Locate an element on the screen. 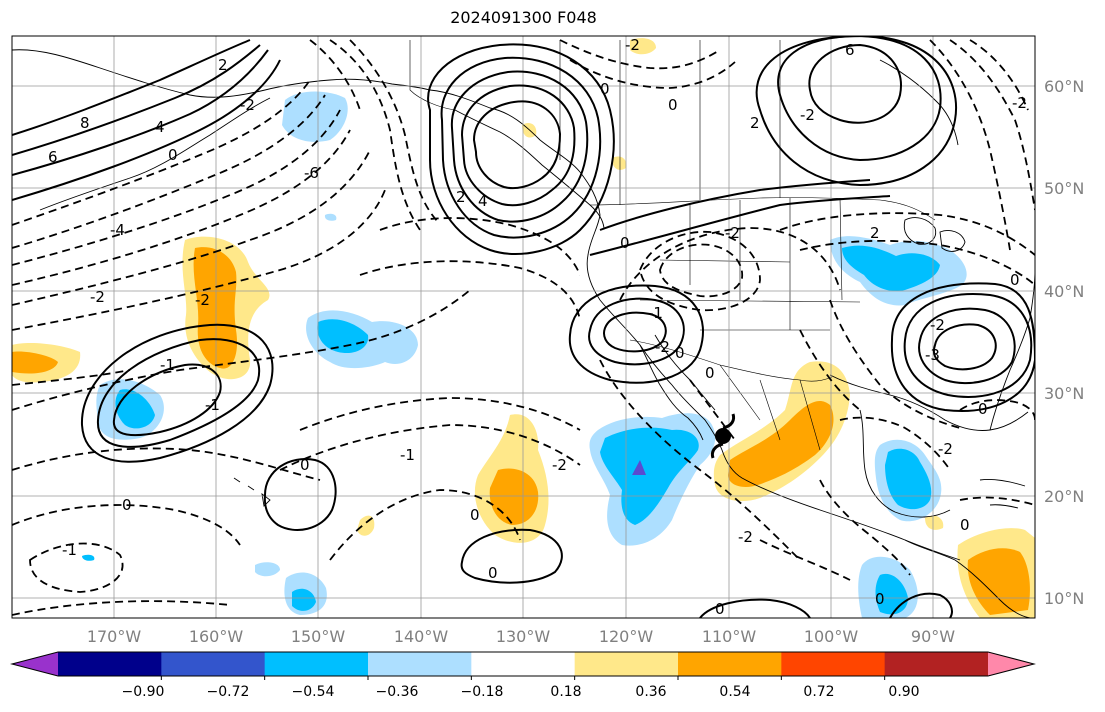  colorbar-tick-label: −0.54 is located at coordinates (313, 692).